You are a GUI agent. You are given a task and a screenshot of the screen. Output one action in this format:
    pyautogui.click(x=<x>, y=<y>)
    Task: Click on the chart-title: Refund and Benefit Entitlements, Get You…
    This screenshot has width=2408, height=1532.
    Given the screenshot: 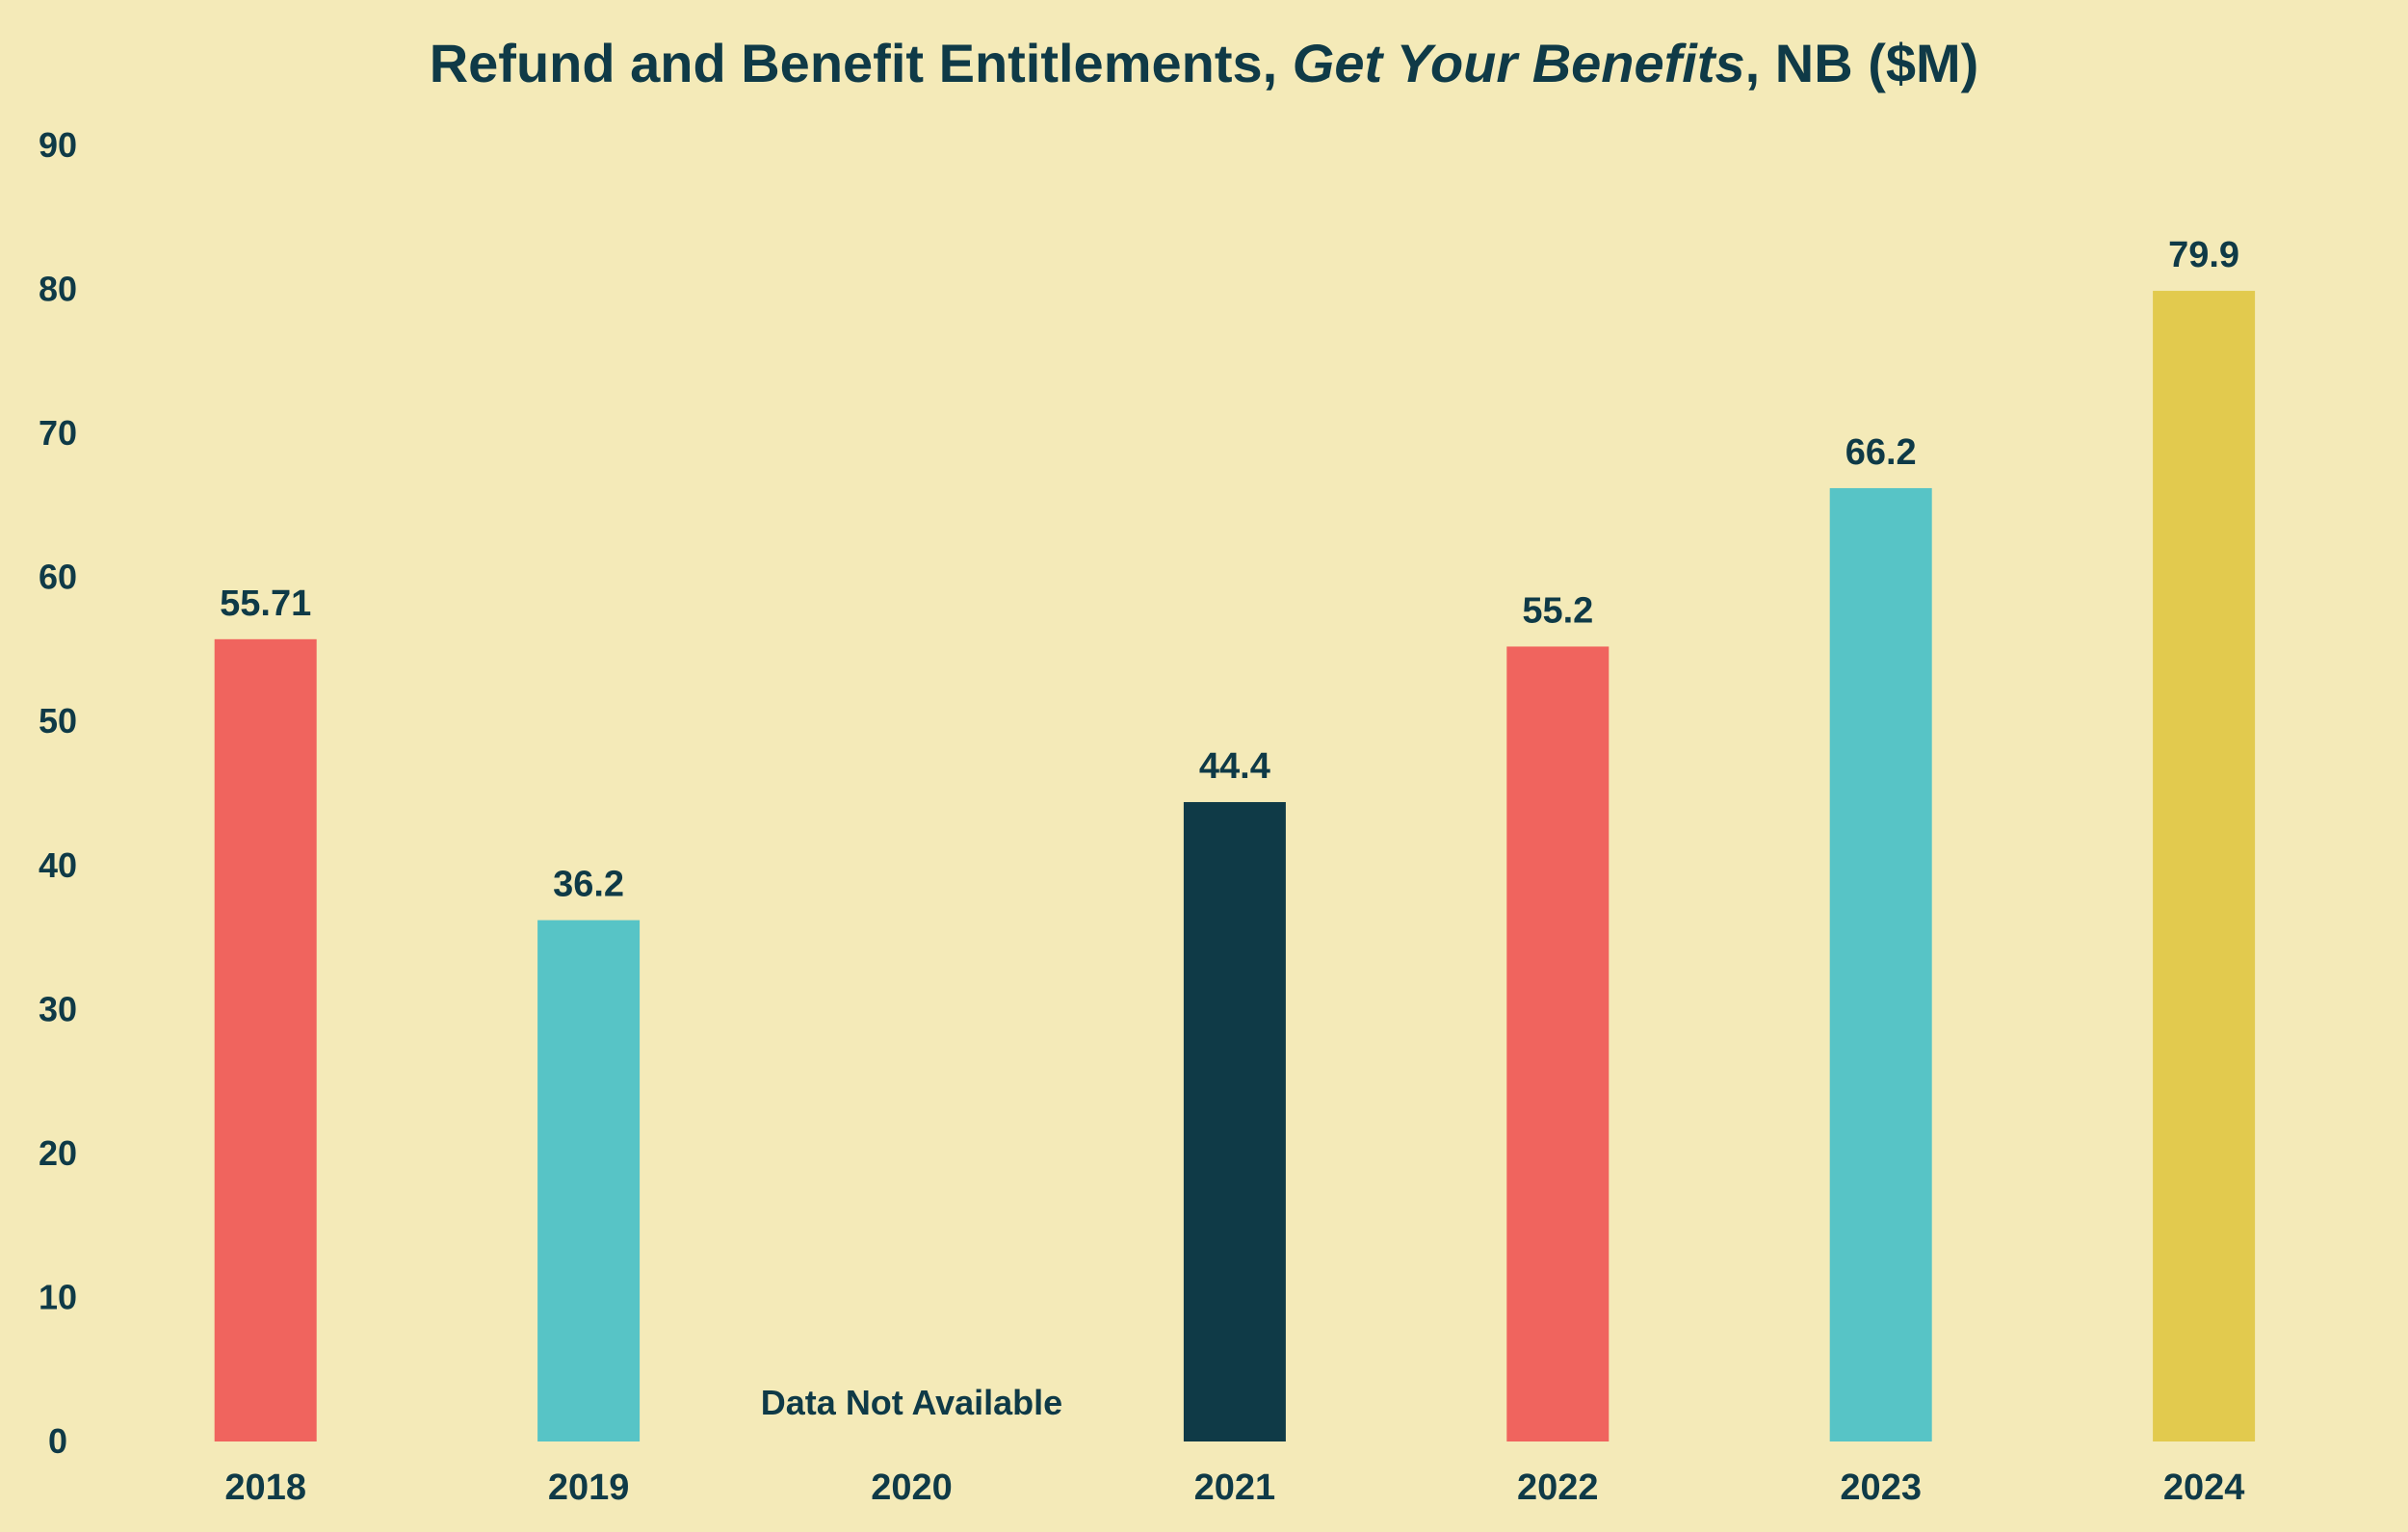 What is the action you would take?
    pyautogui.click(x=1204, y=63)
    